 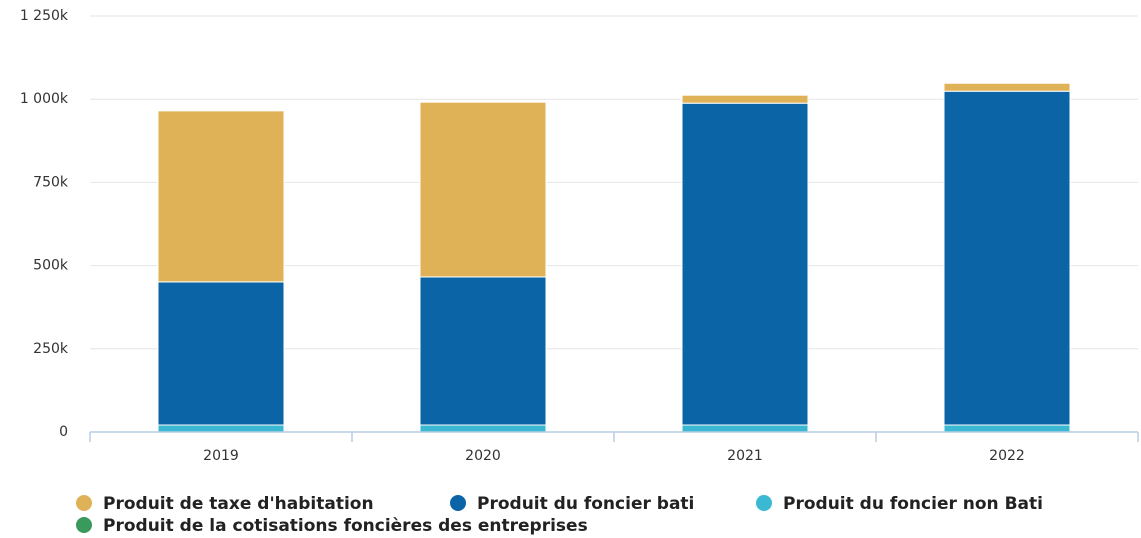 I want to click on x-tick-label: 2019, so click(x=221, y=456).